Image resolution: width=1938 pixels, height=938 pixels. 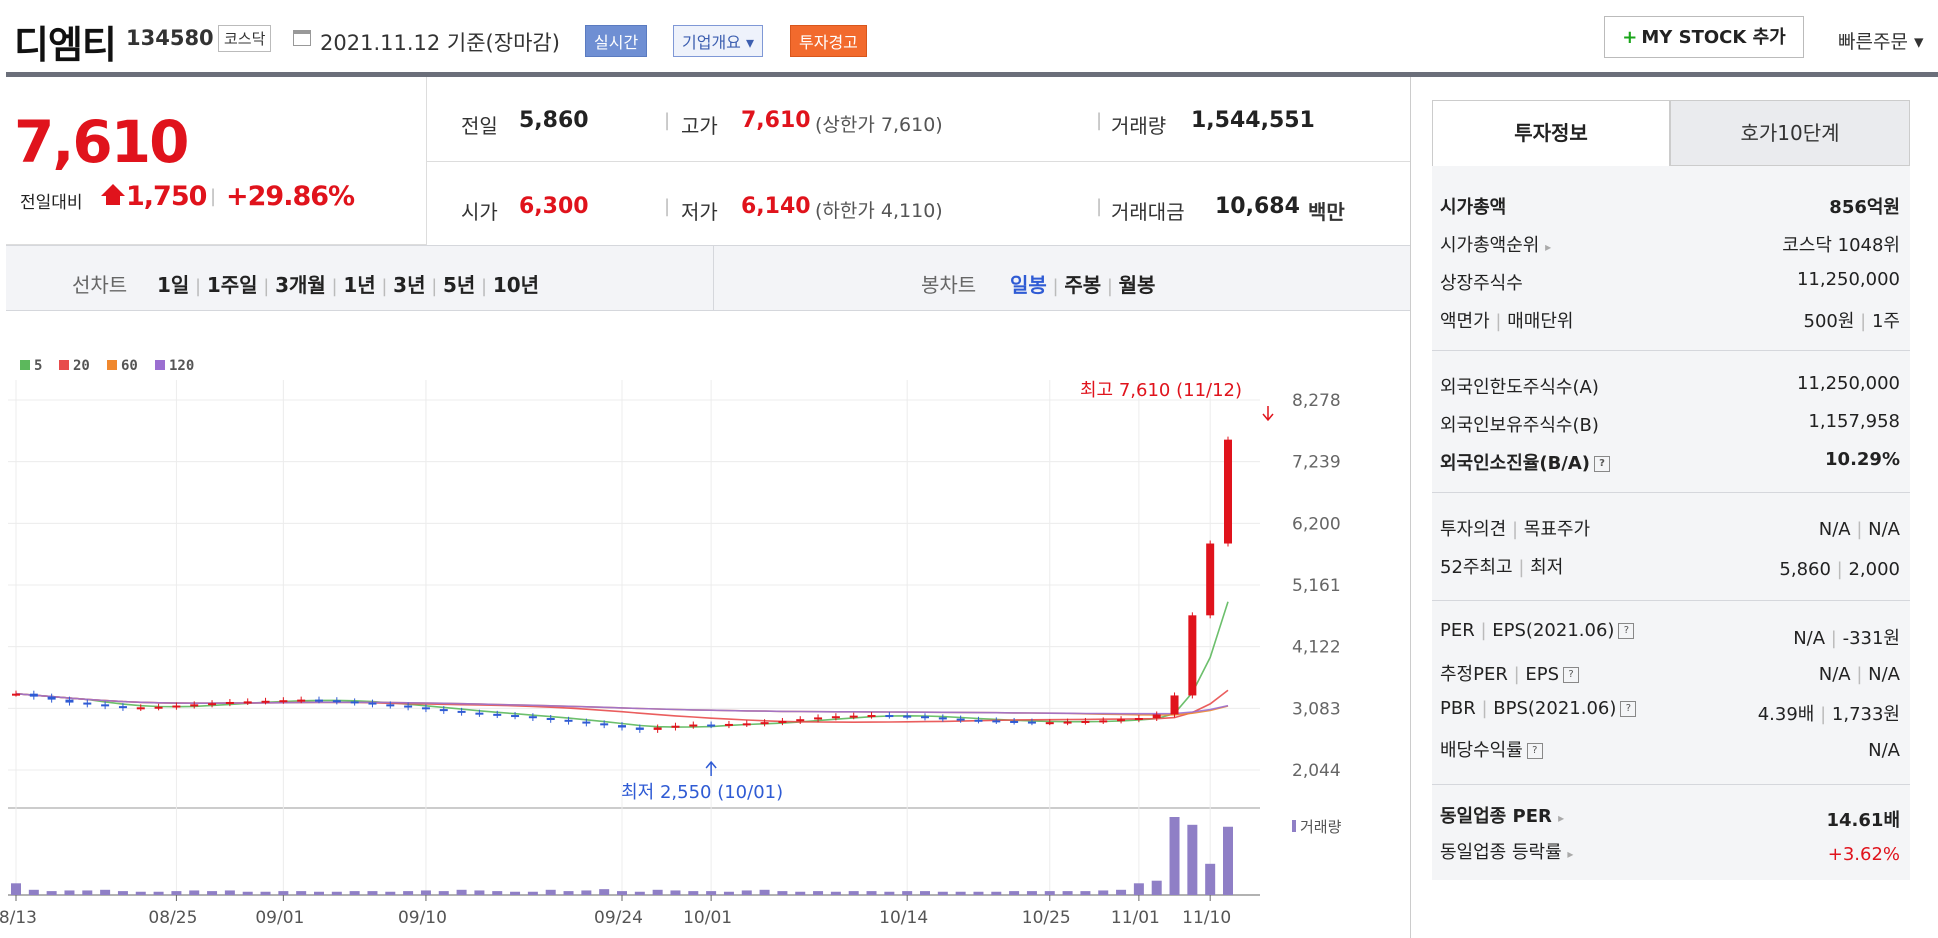 What do you see at coordinates (879, 211) in the screenshot?
I see `lower-limit: (하한가 4,110)` at bounding box center [879, 211].